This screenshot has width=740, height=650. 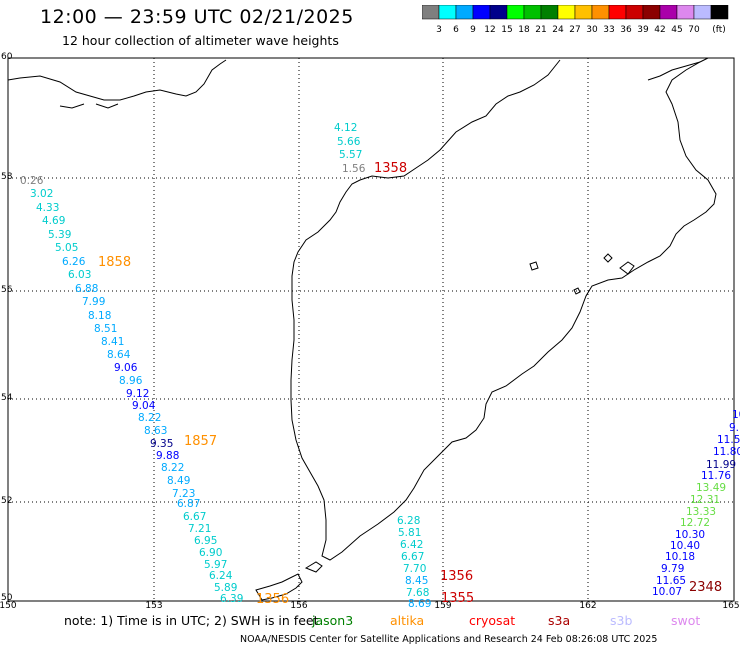 I want to click on wave-height-label: 6.26, so click(x=74, y=262).